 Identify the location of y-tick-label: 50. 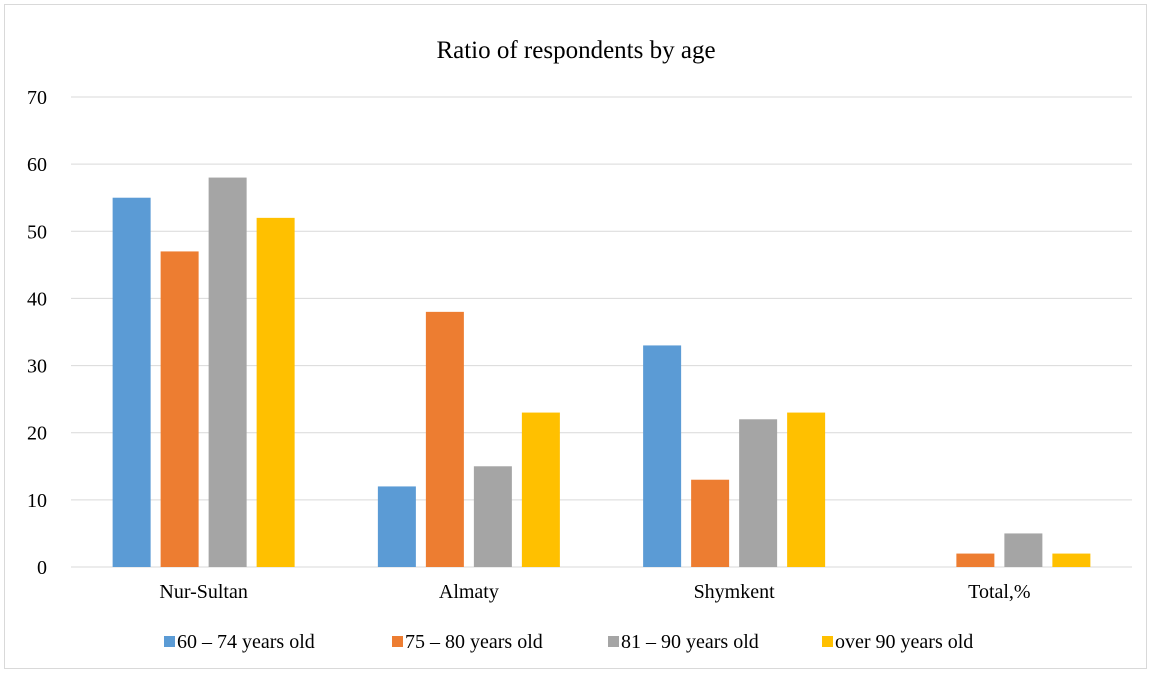
(37, 232).